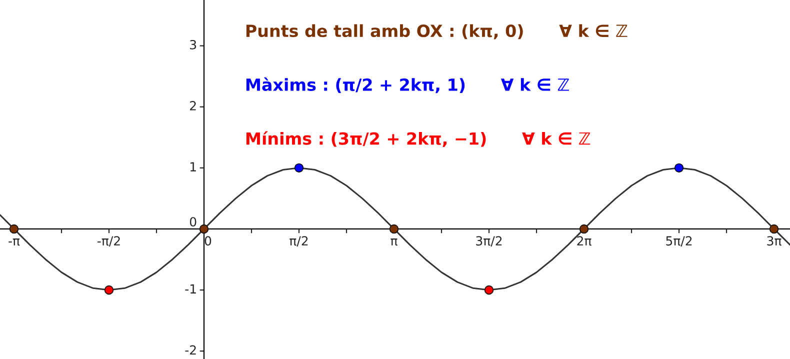 The image size is (790, 359). I want to click on text: Punts de tall amb OX : (kπ, 0) ∀ k ∈ ℤ, so click(437, 32).